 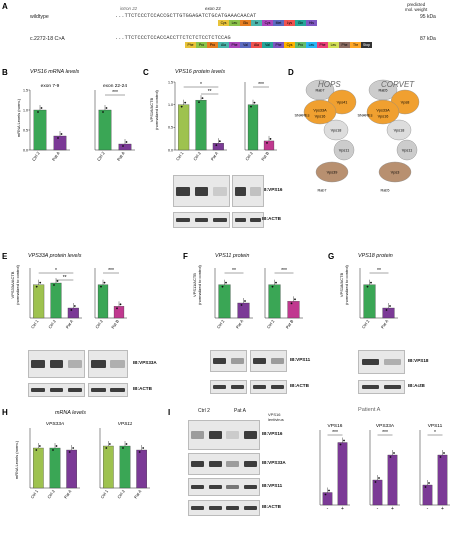 What do you see at coordinates (5, 72) in the screenshot?
I see `panel-b-letter: B` at bounding box center [5, 72].